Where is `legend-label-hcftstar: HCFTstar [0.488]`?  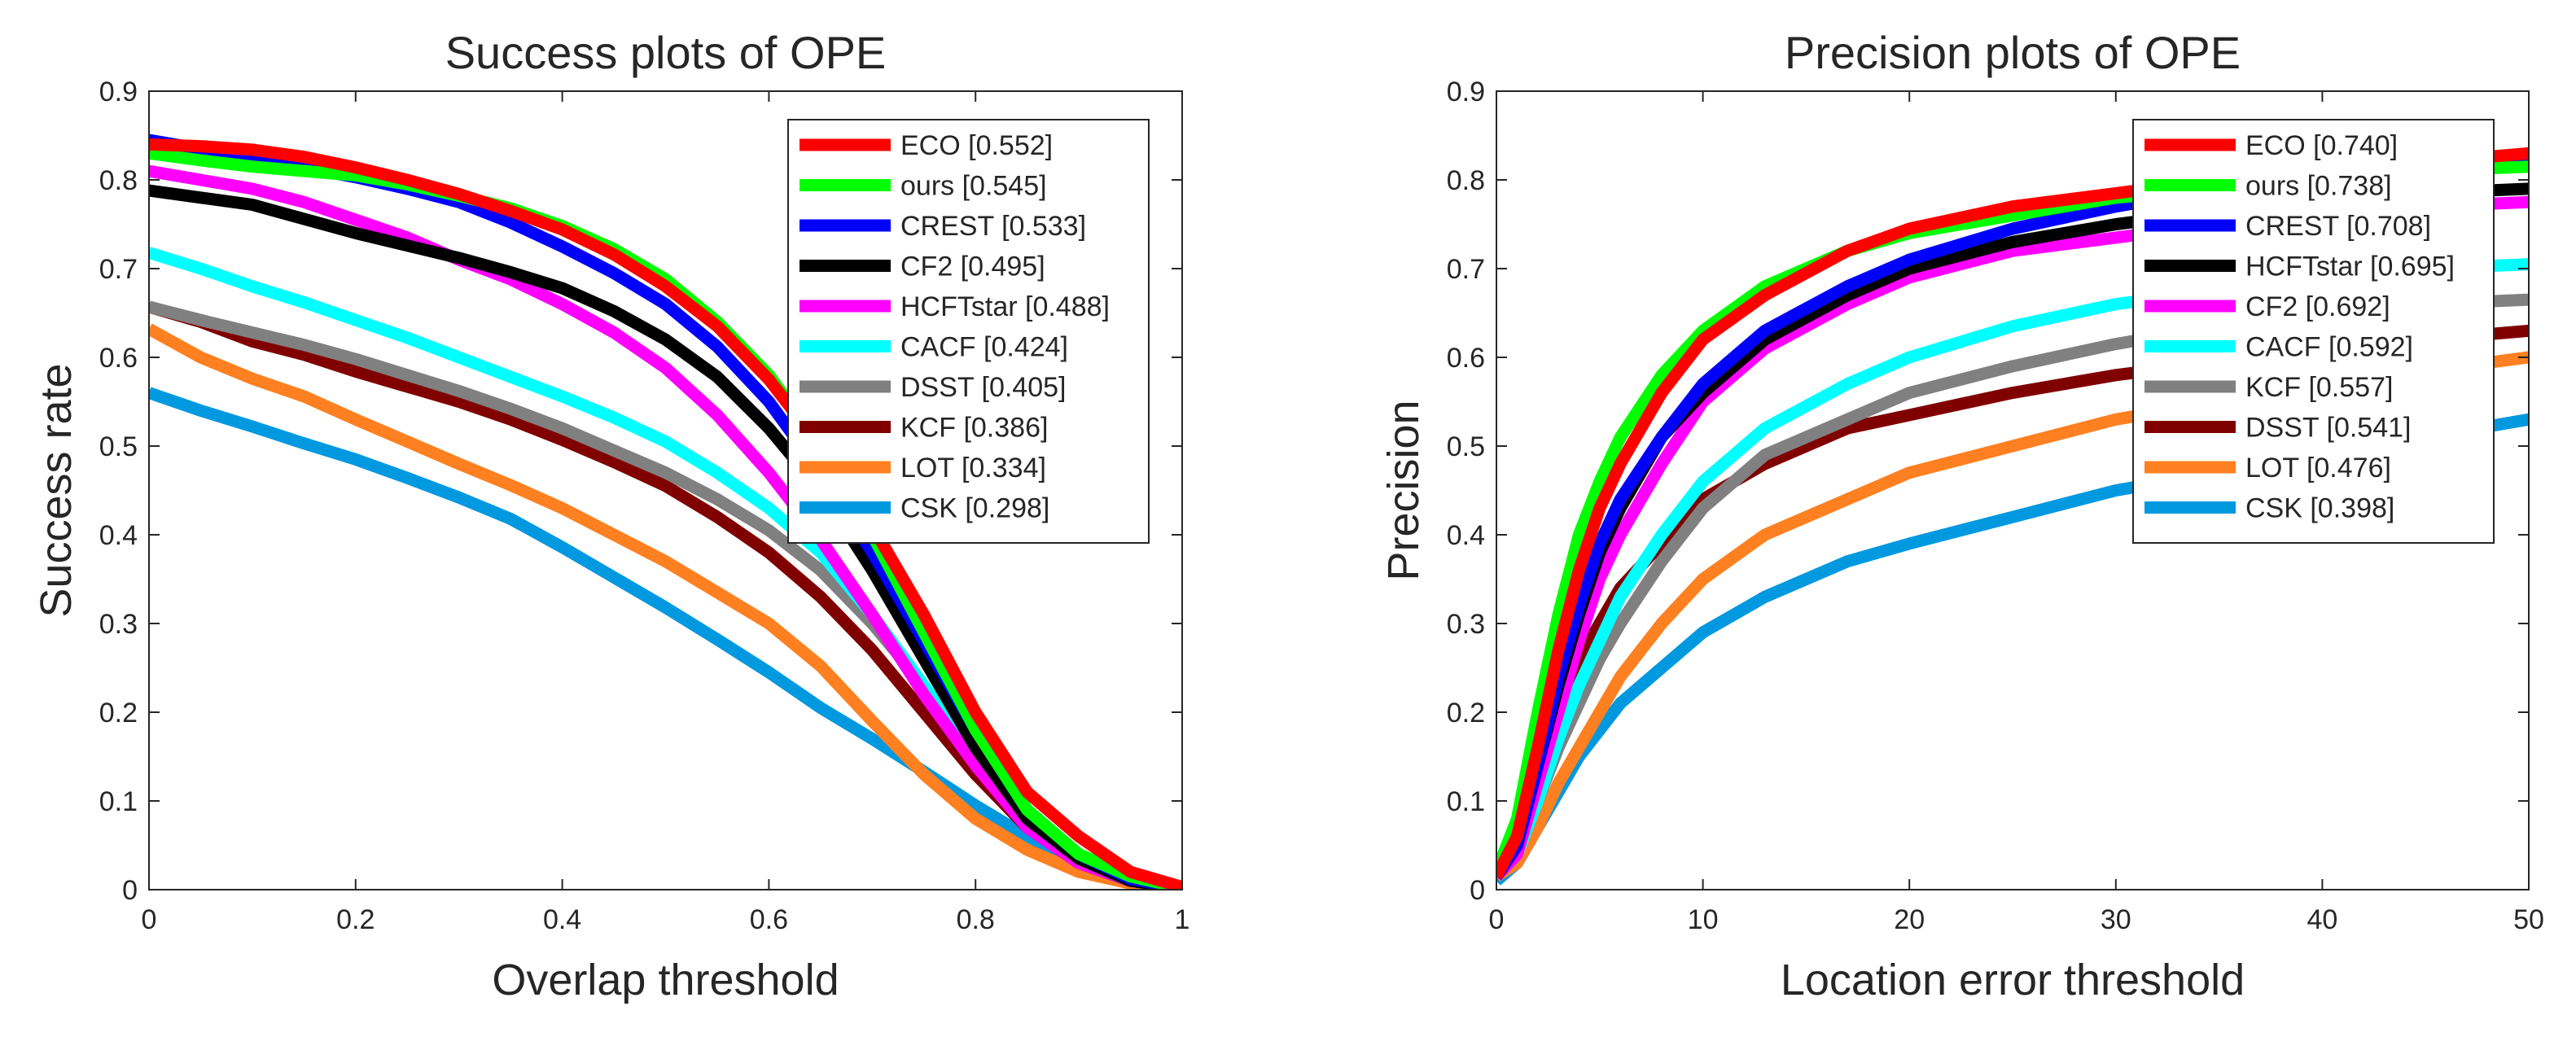
legend-label-hcftstar: HCFTstar [0.488] is located at coordinates (1005, 306).